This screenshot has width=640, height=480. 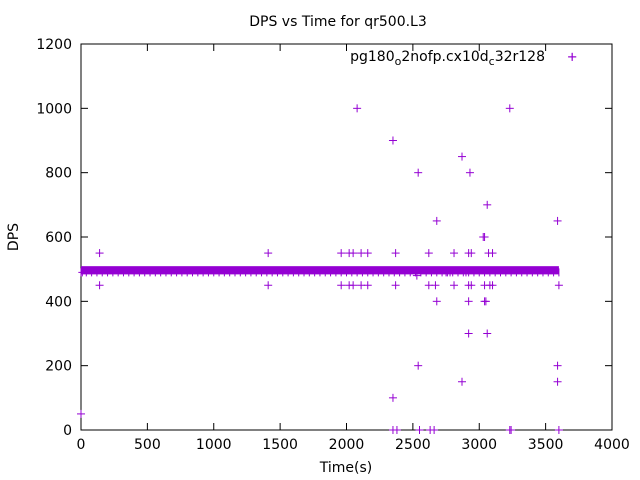 What do you see at coordinates (67, 431) in the screenshot?
I see `y-tick-label: 0` at bounding box center [67, 431].